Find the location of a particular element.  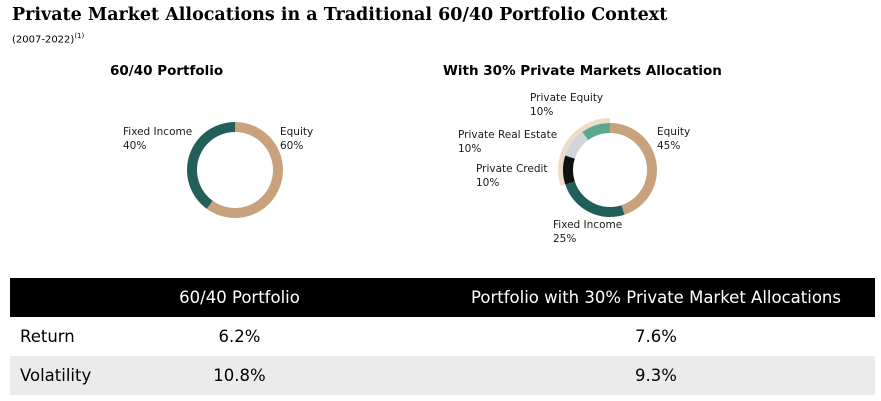

slice-value-fixed-income: 25% is located at coordinates (564, 239).